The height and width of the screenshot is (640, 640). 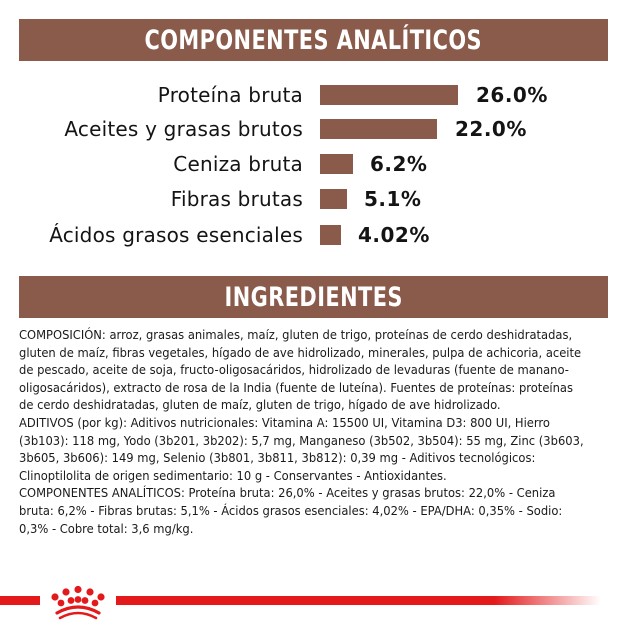 What do you see at coordinates (236, 199) in the screenshot?
I see `chart-row-label: Fibras brutas` at bounding box center [236, 199].